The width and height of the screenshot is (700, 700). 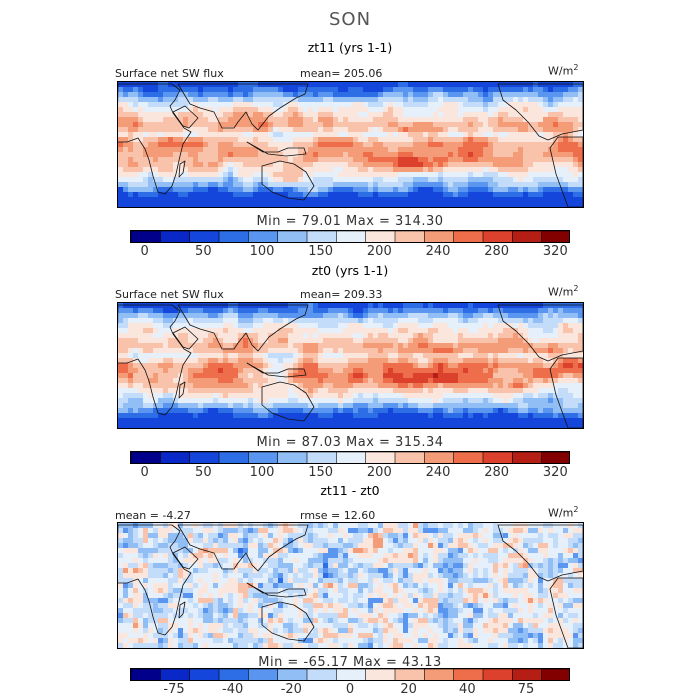 I want to click on colorbar-swatch, so click(x=234, y=457).